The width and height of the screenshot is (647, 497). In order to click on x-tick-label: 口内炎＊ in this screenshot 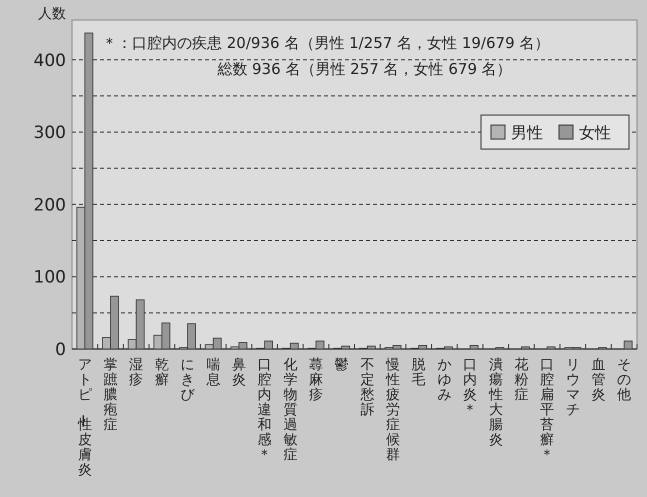, I will do `click(470, 387)`.